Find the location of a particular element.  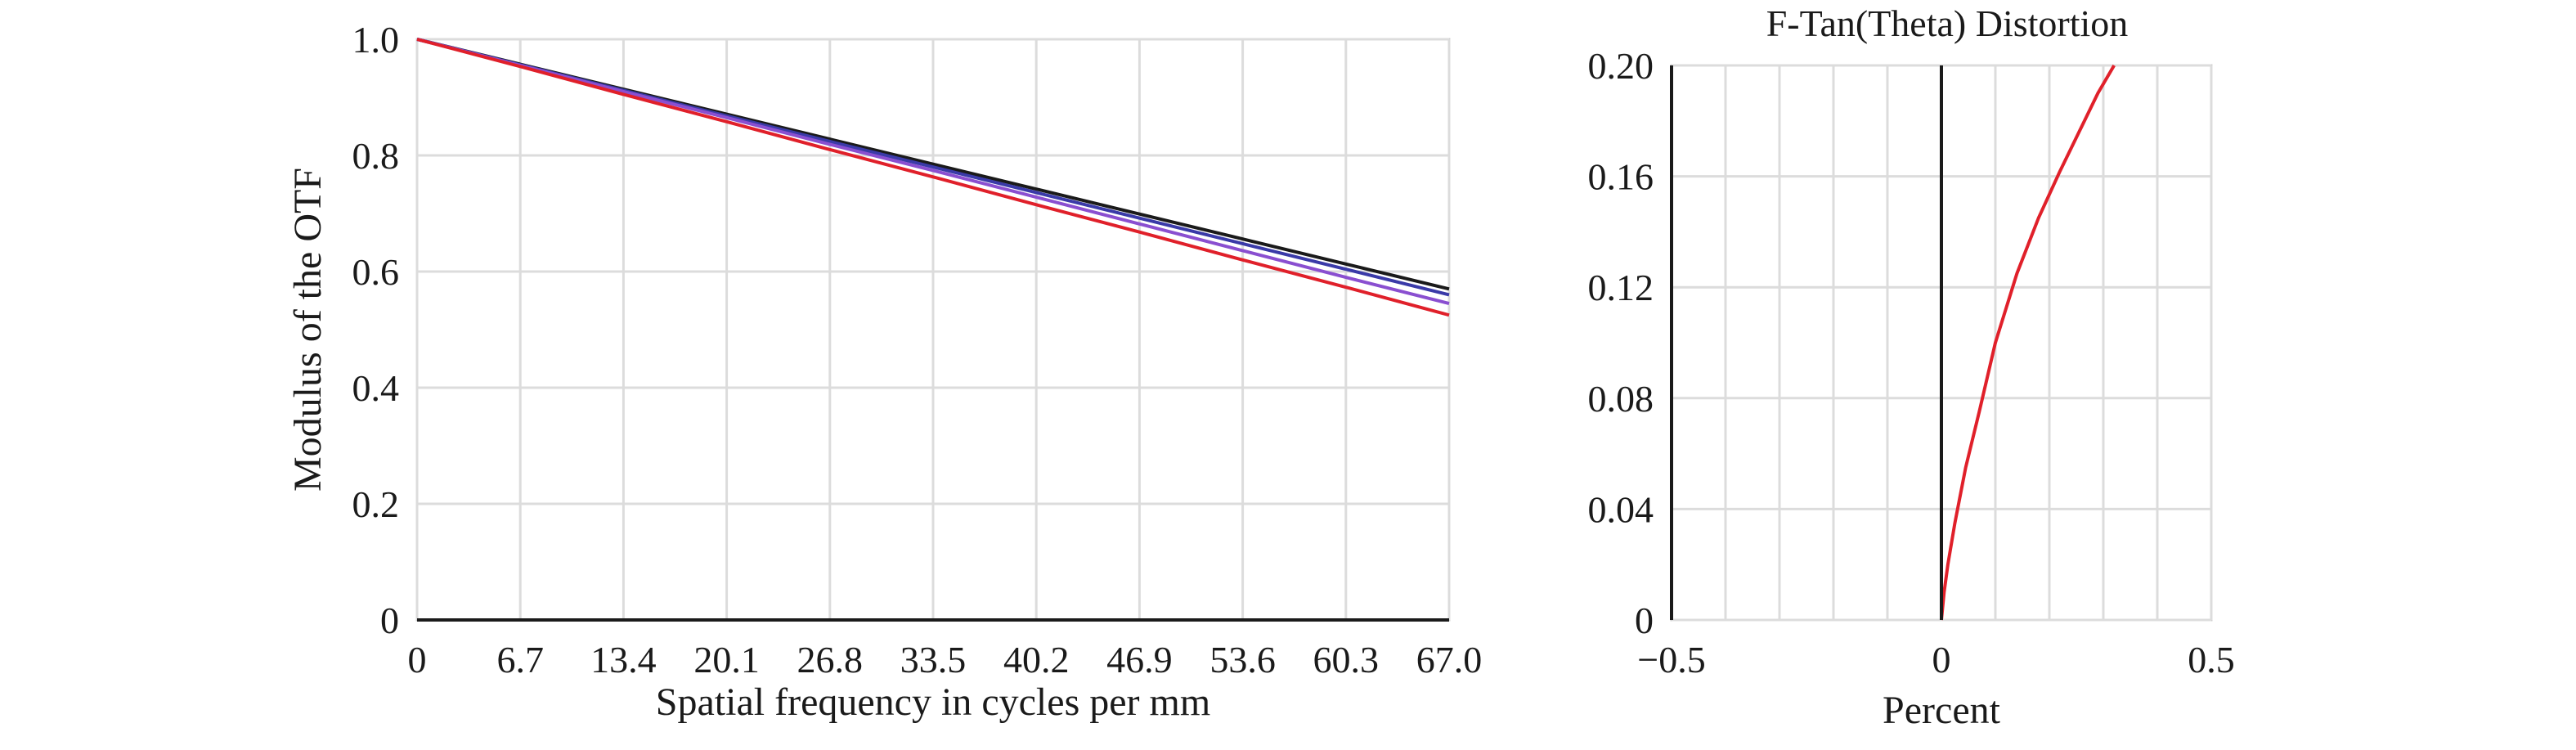

distortion-axes is located at coordinates (1806, 342).